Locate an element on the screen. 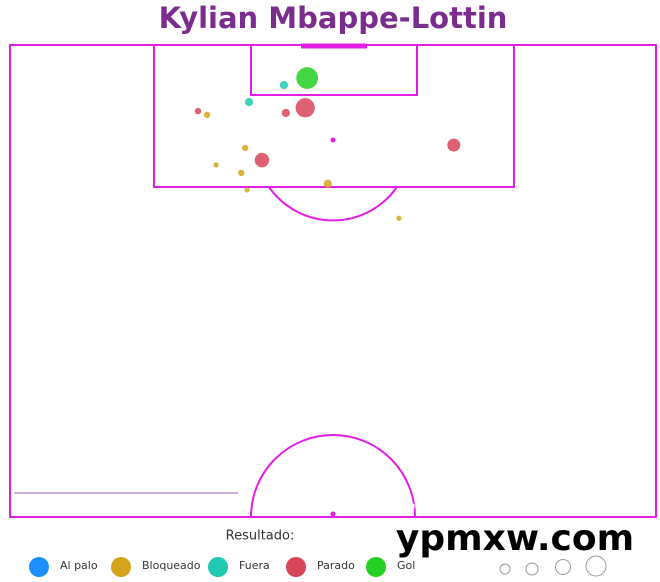 The width and height of the screenshot is (660, 582). stat-header: xG is located at coordinates (150, 480).